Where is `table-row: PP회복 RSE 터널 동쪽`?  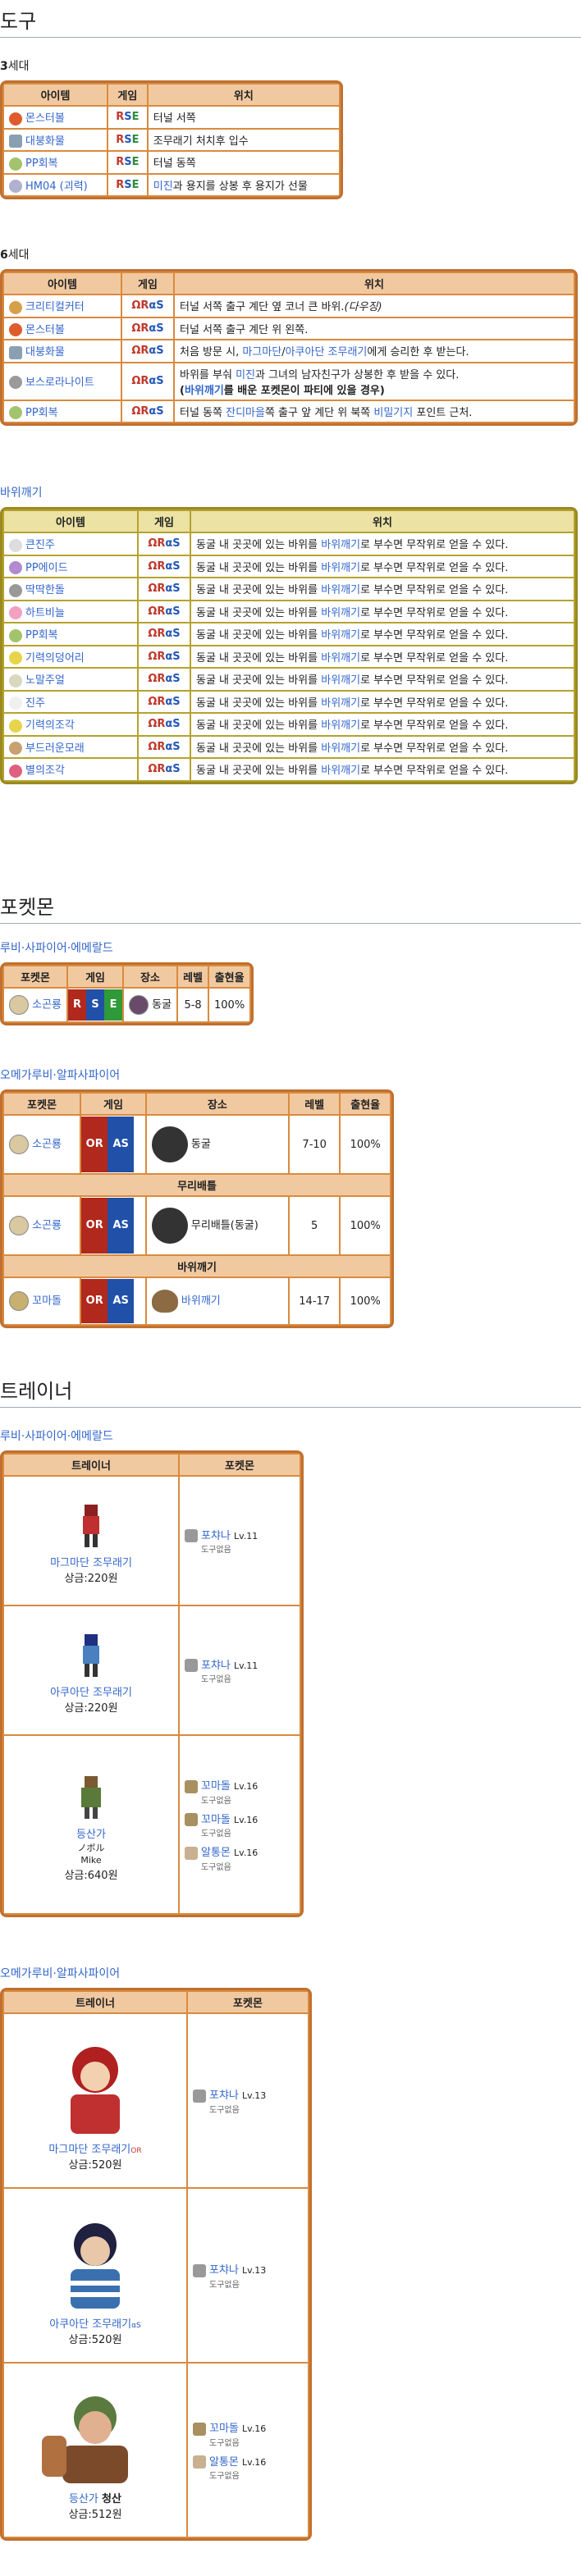
table-row: PP회복 RSE 터널 동쪽 is located at coordinates (171, 162).